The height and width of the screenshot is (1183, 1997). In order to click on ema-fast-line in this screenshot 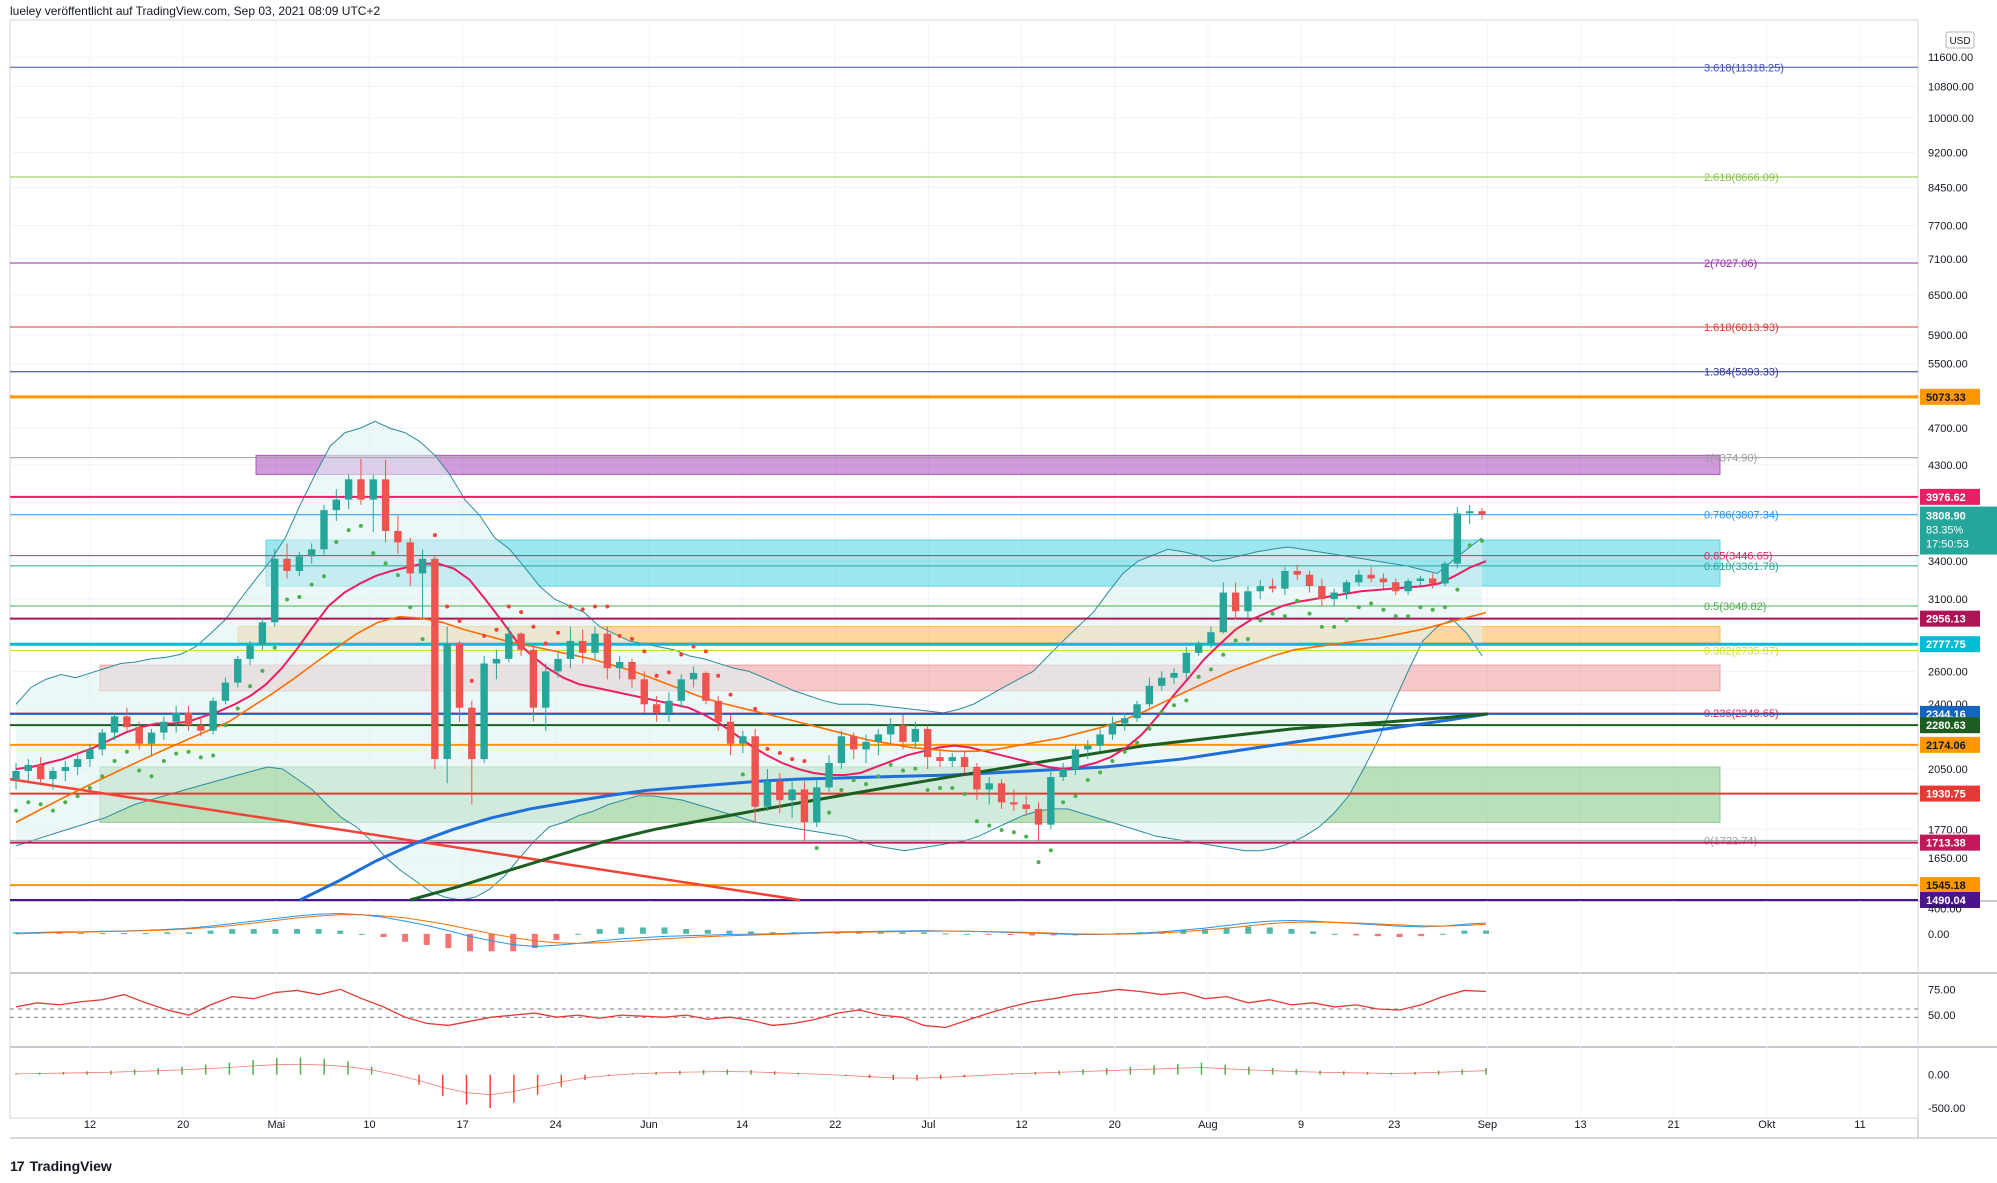, I will do `click(751, 668)`.